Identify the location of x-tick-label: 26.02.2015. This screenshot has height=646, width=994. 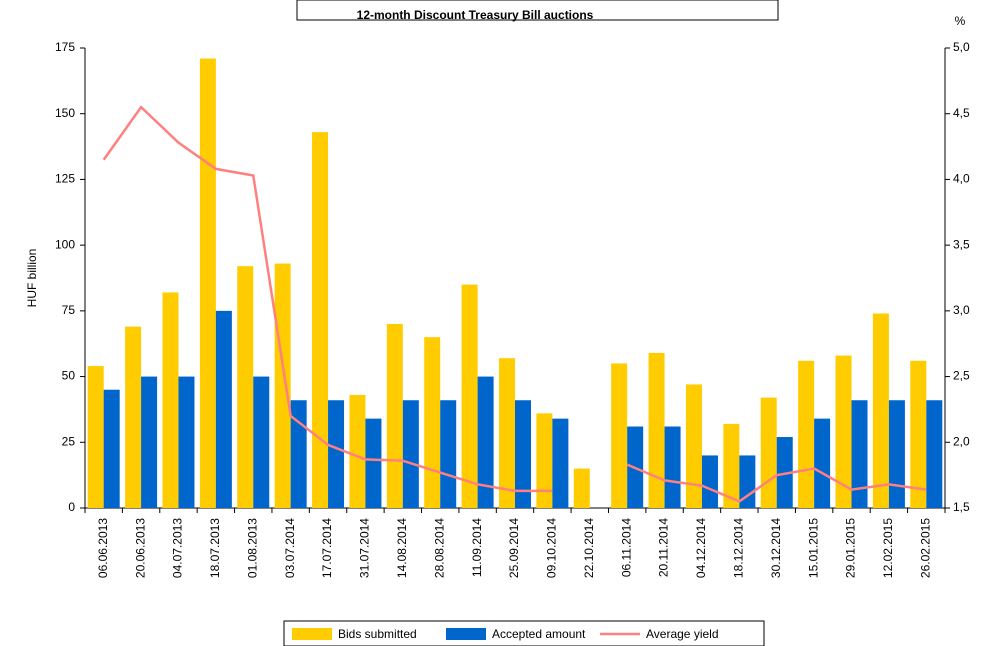
(925, 548).